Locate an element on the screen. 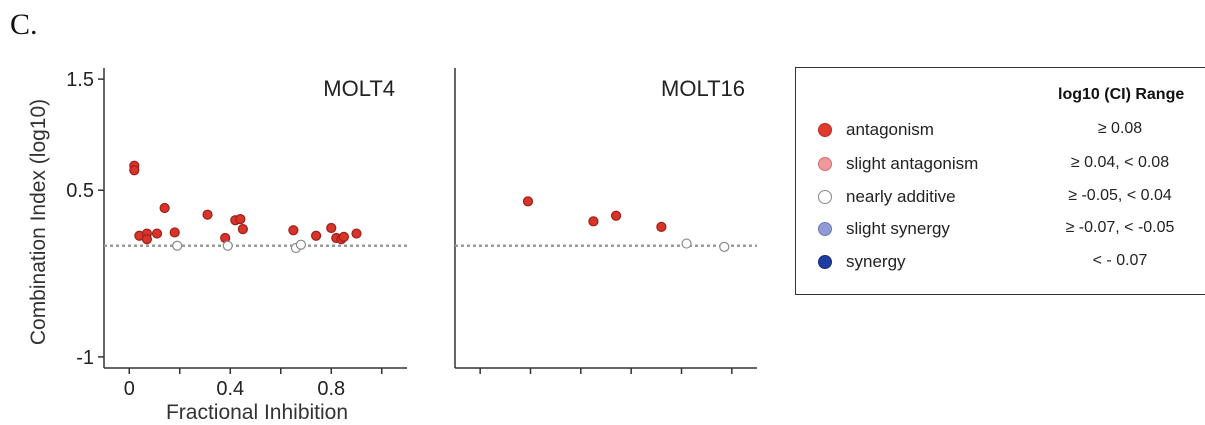 Image resolution: width=1205 pixels, height=425 pixels. legend-range: ≥ -0.07, < -0.05 is located at coordinates (1120, 227).